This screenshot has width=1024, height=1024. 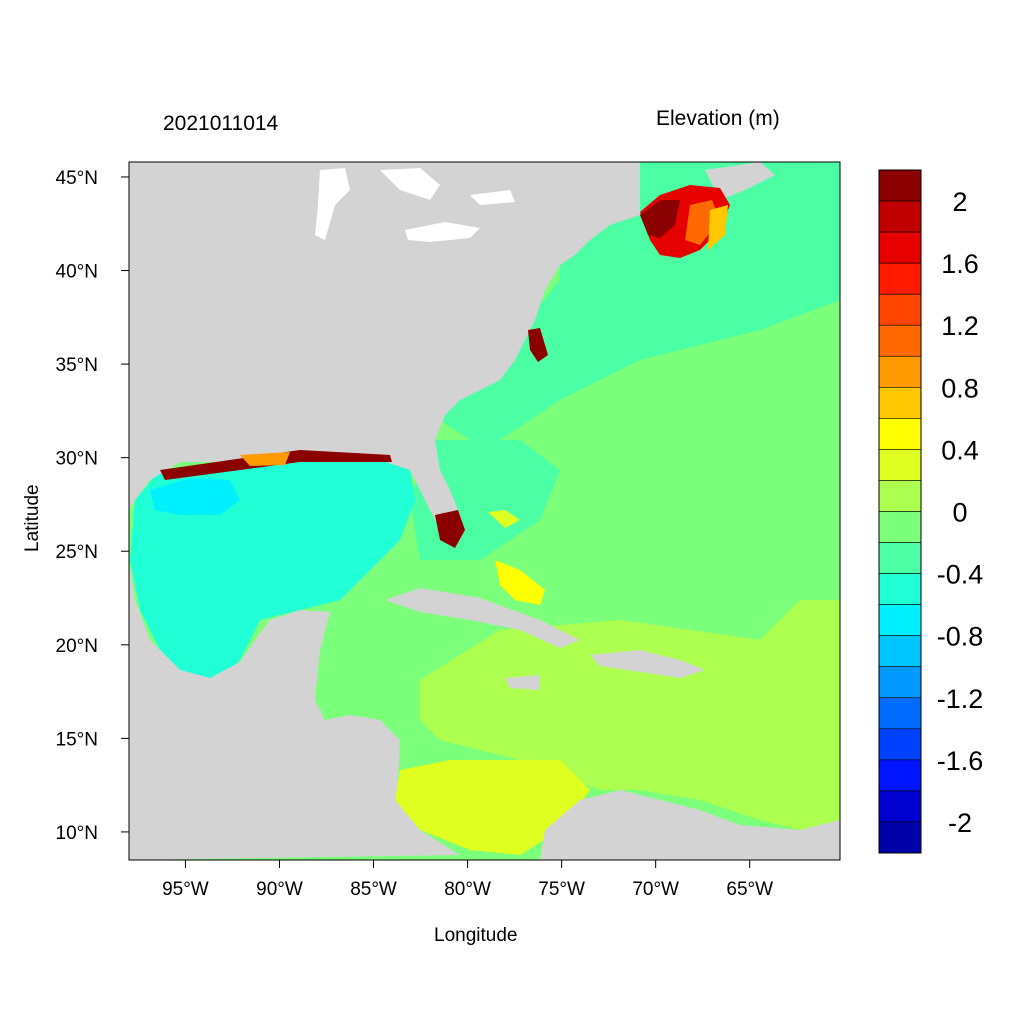 What do you see at coordinates (959, 202) in the screenshot?
I see `colorbar-label: 2` at bounding box center [959, 202].